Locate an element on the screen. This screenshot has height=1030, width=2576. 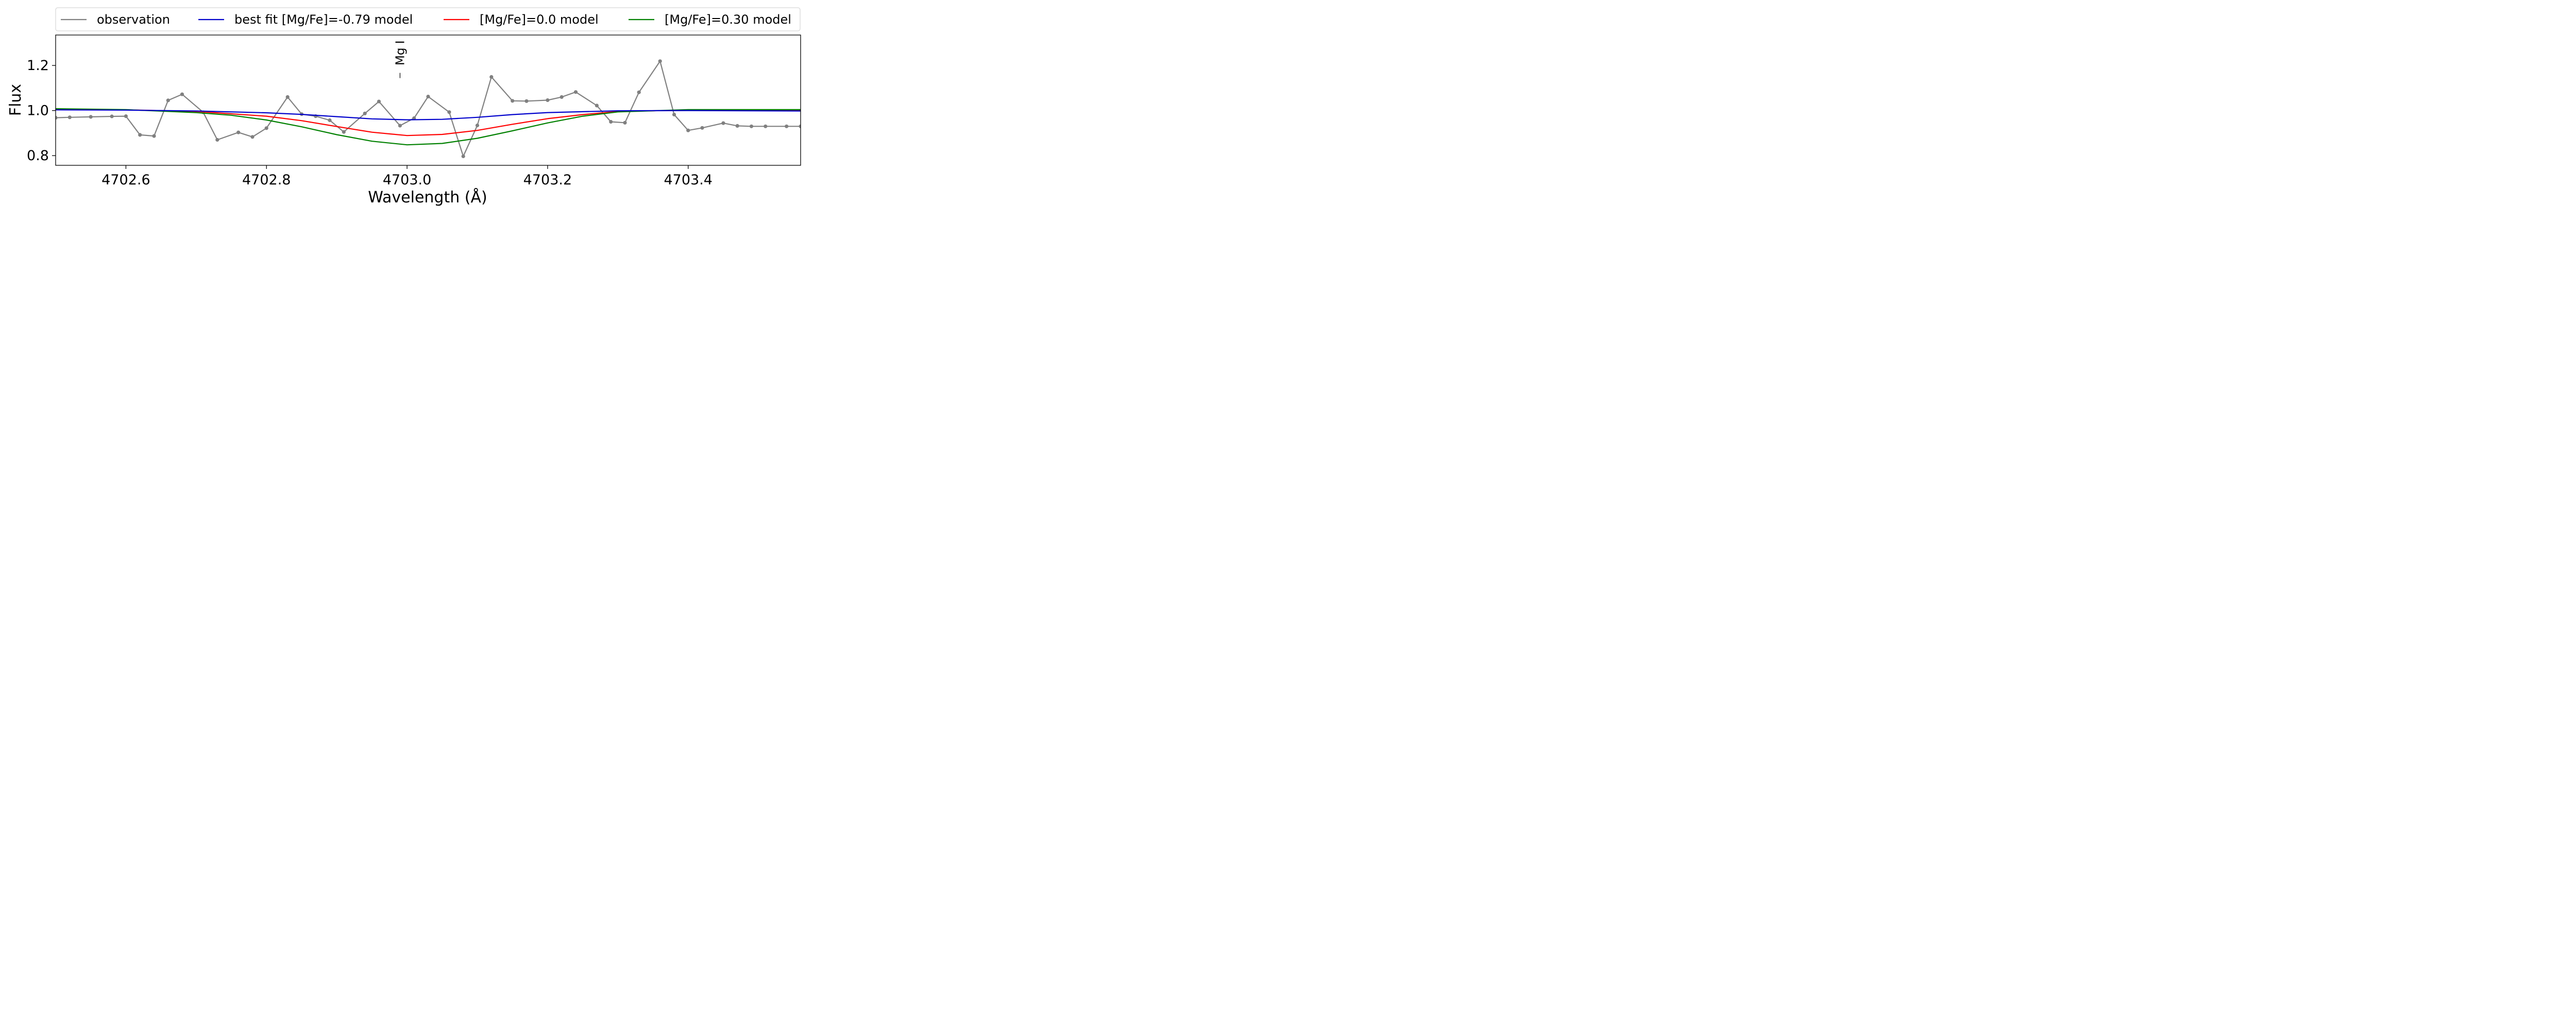
y-axis-label: Flux is located at coordinates (16, 100).